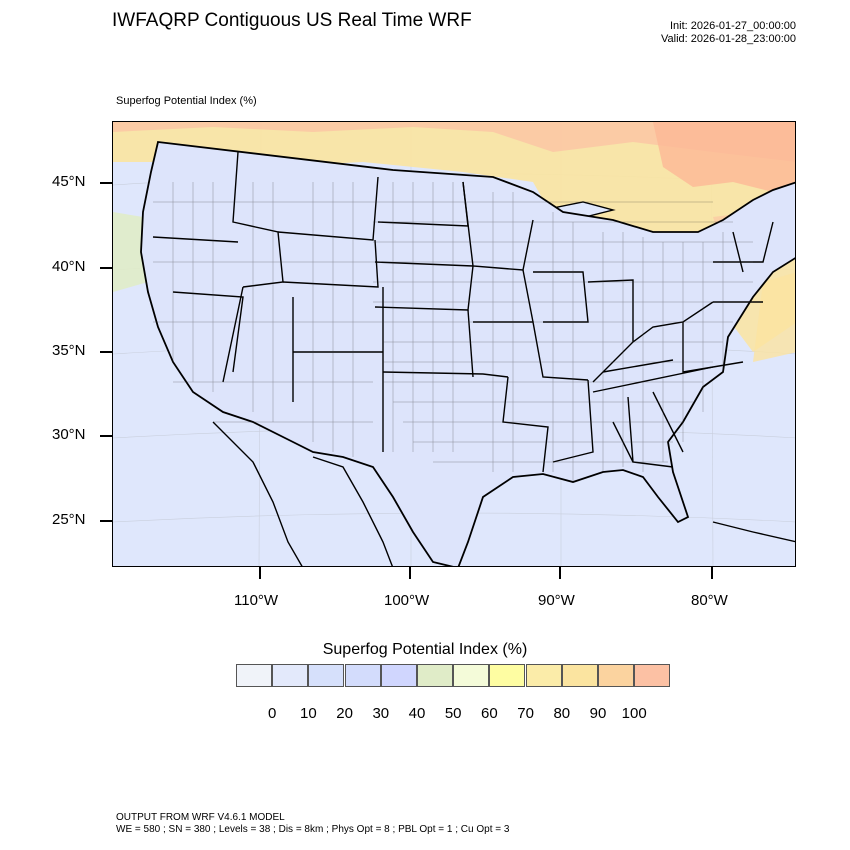 The height and width of the screenshot is (850, 850). I want to click on lat-label: 45°N, so click(69, 181).